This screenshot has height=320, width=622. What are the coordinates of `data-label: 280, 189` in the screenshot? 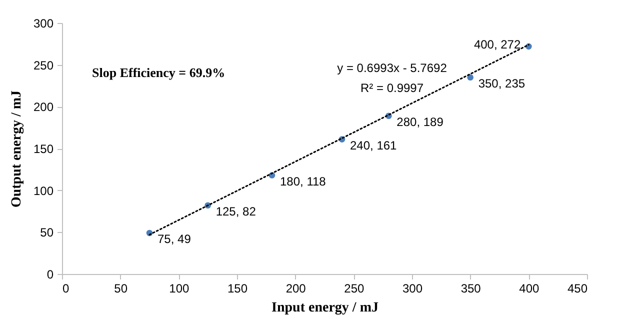 It's located at (420, 121).